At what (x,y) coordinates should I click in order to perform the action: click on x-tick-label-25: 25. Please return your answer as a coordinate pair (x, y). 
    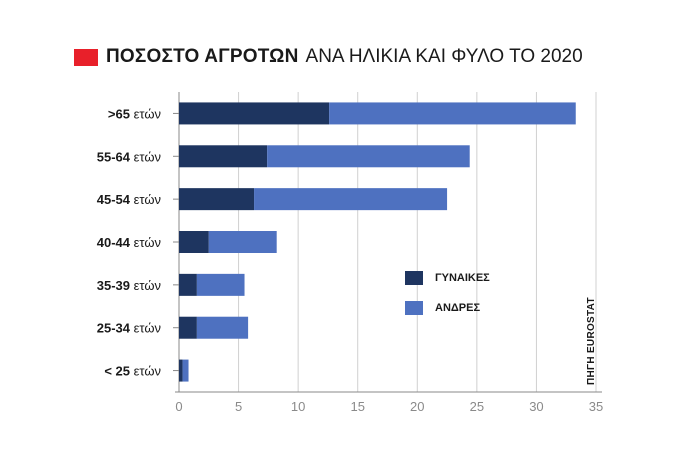
    Looking at the image, I should click on (477, 406).